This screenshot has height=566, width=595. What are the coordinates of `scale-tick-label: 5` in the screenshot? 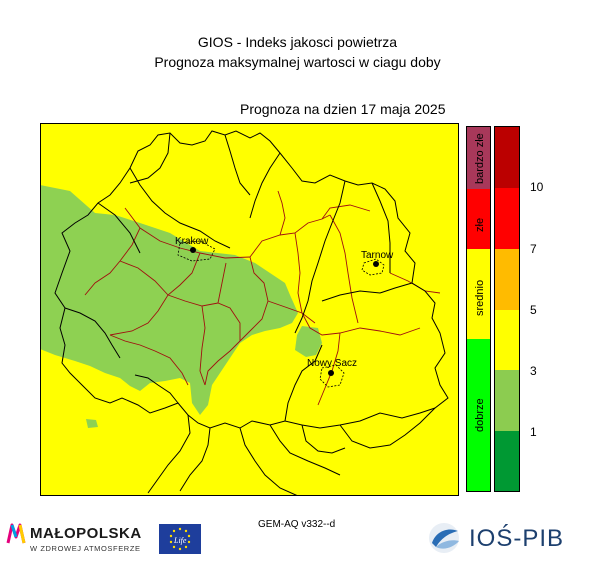 It's located at (533, 310).